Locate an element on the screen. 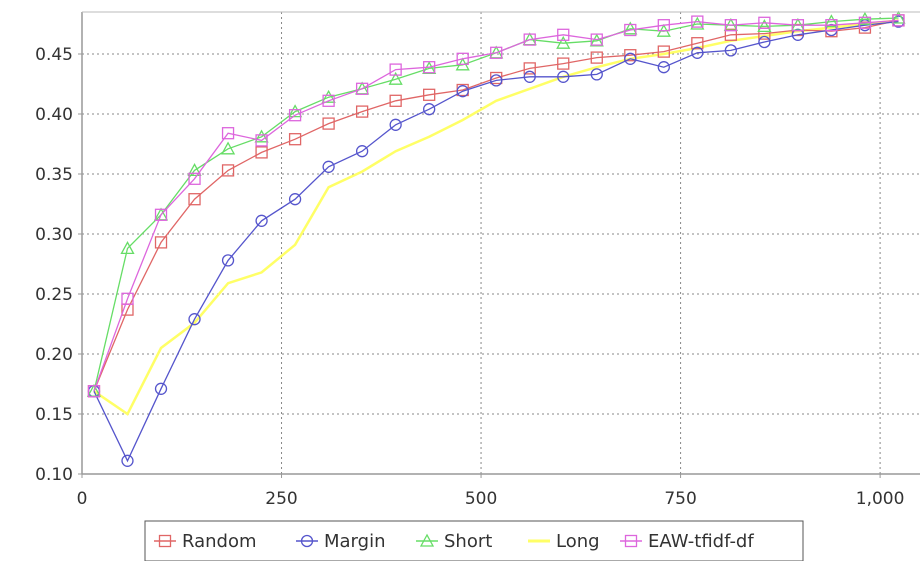  y-tick-label: 0.40 is located at coordinates (54, 115).